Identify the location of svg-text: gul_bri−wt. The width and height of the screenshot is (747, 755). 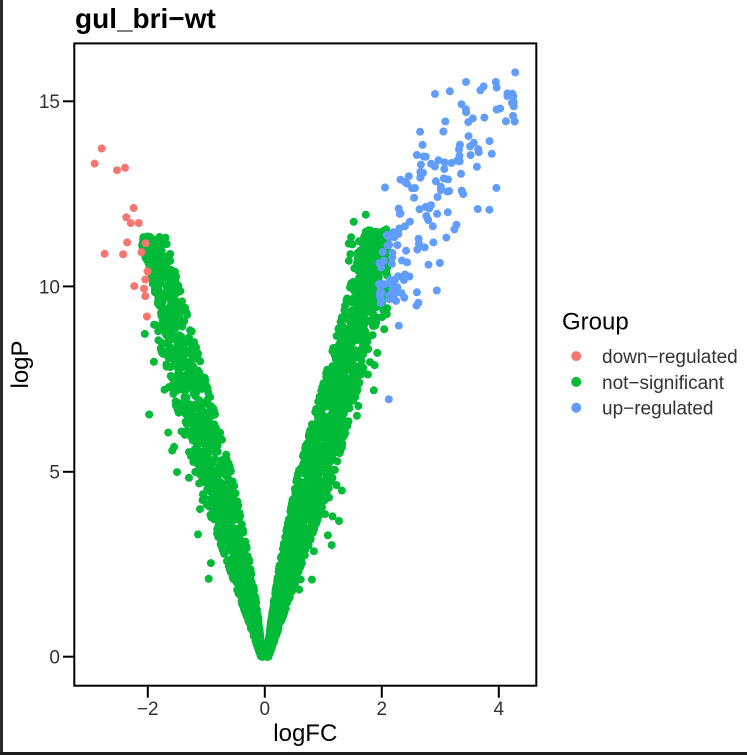
(145, 18).